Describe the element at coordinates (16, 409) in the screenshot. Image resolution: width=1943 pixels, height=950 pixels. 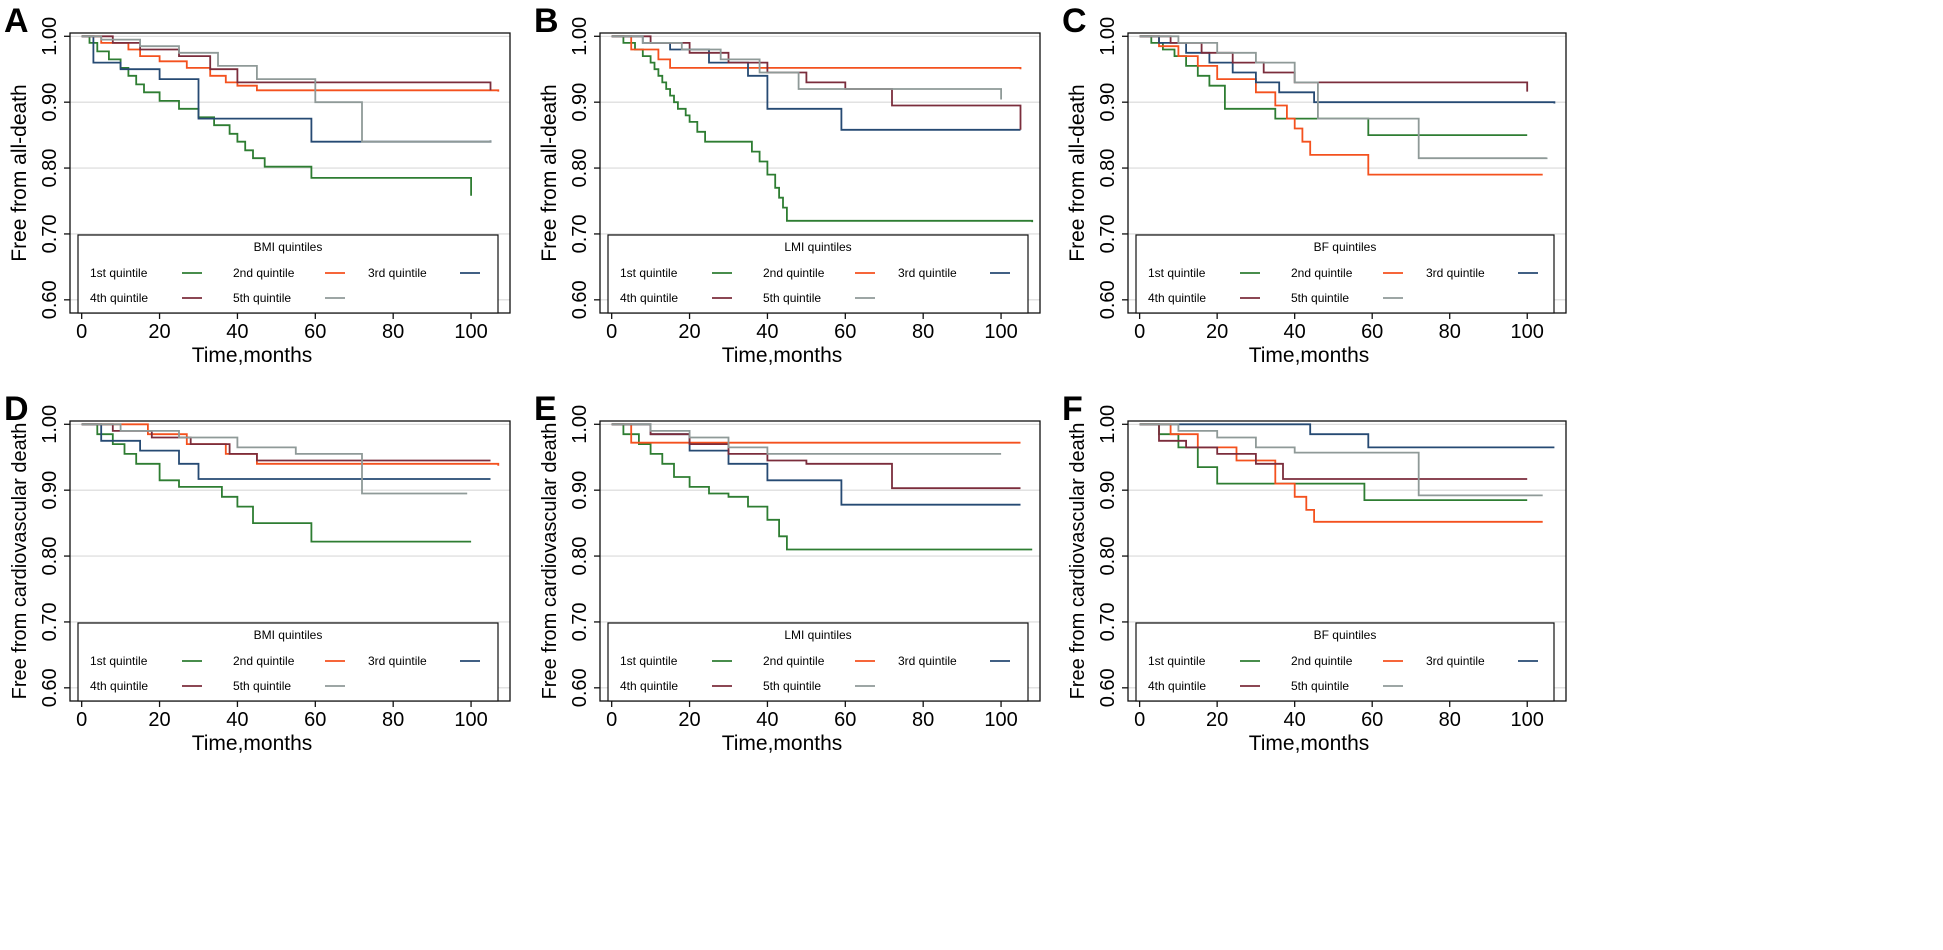
I see `panel-letter: D` at that location.